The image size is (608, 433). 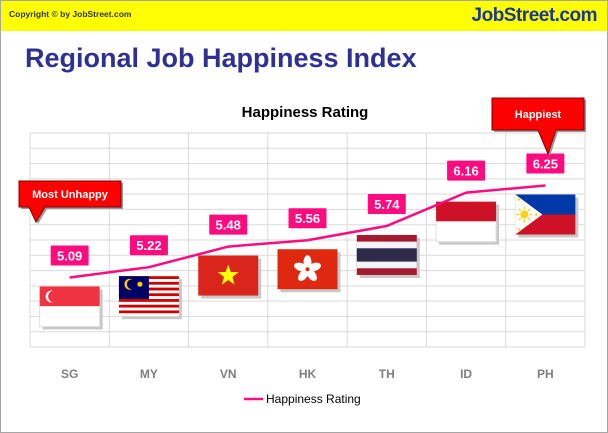 What do you see at coordinates (228, 275) in the screenshot?
I see `vietnam-flag` at bounding box center [228, 275].